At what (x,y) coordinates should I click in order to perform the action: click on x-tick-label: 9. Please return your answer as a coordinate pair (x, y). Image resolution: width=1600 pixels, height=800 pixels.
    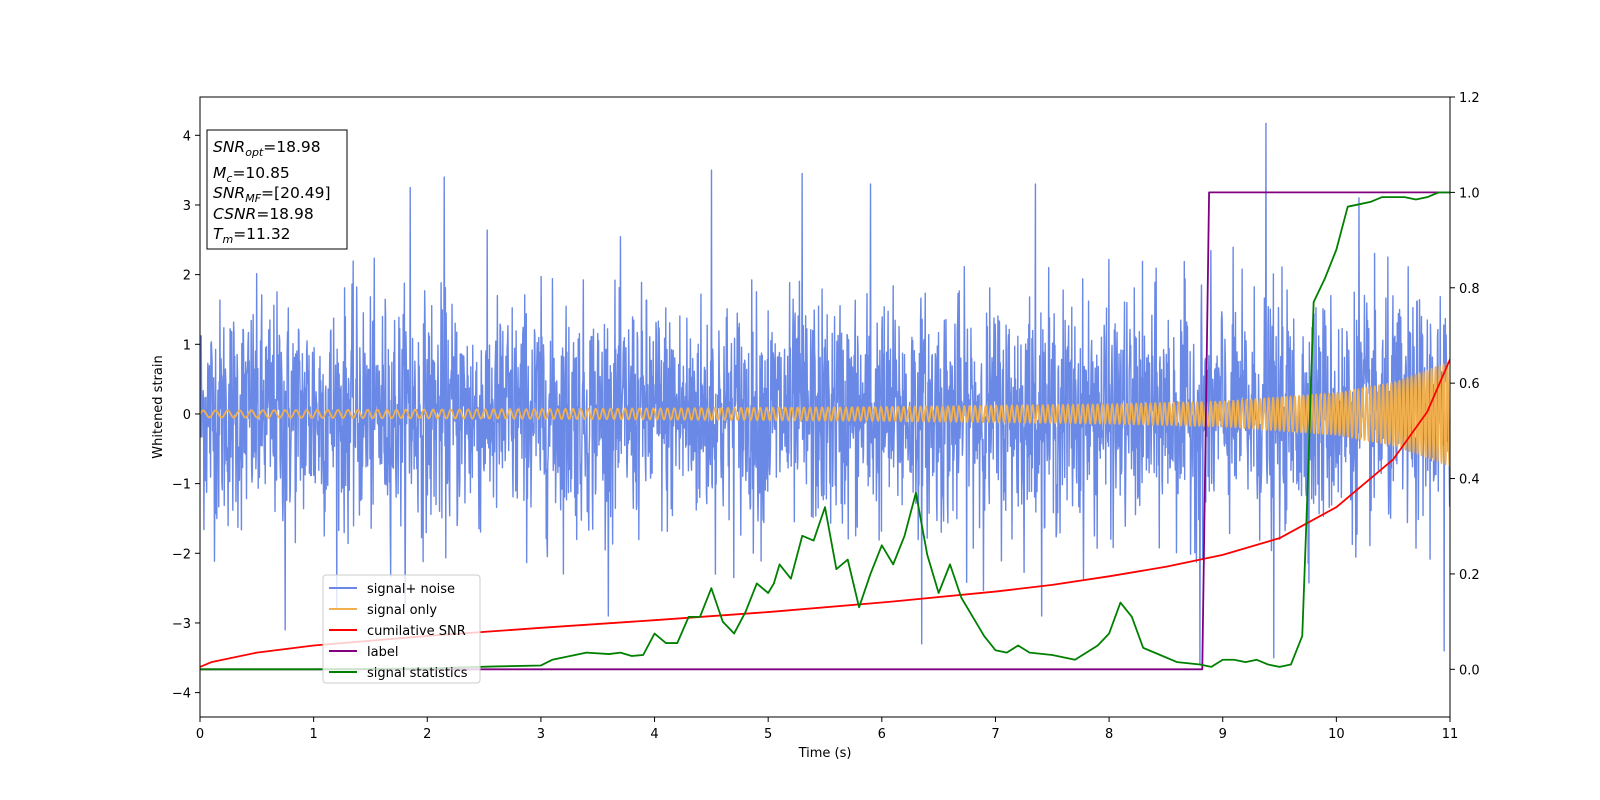
    Looking at the image, I should click on (1223, 734).